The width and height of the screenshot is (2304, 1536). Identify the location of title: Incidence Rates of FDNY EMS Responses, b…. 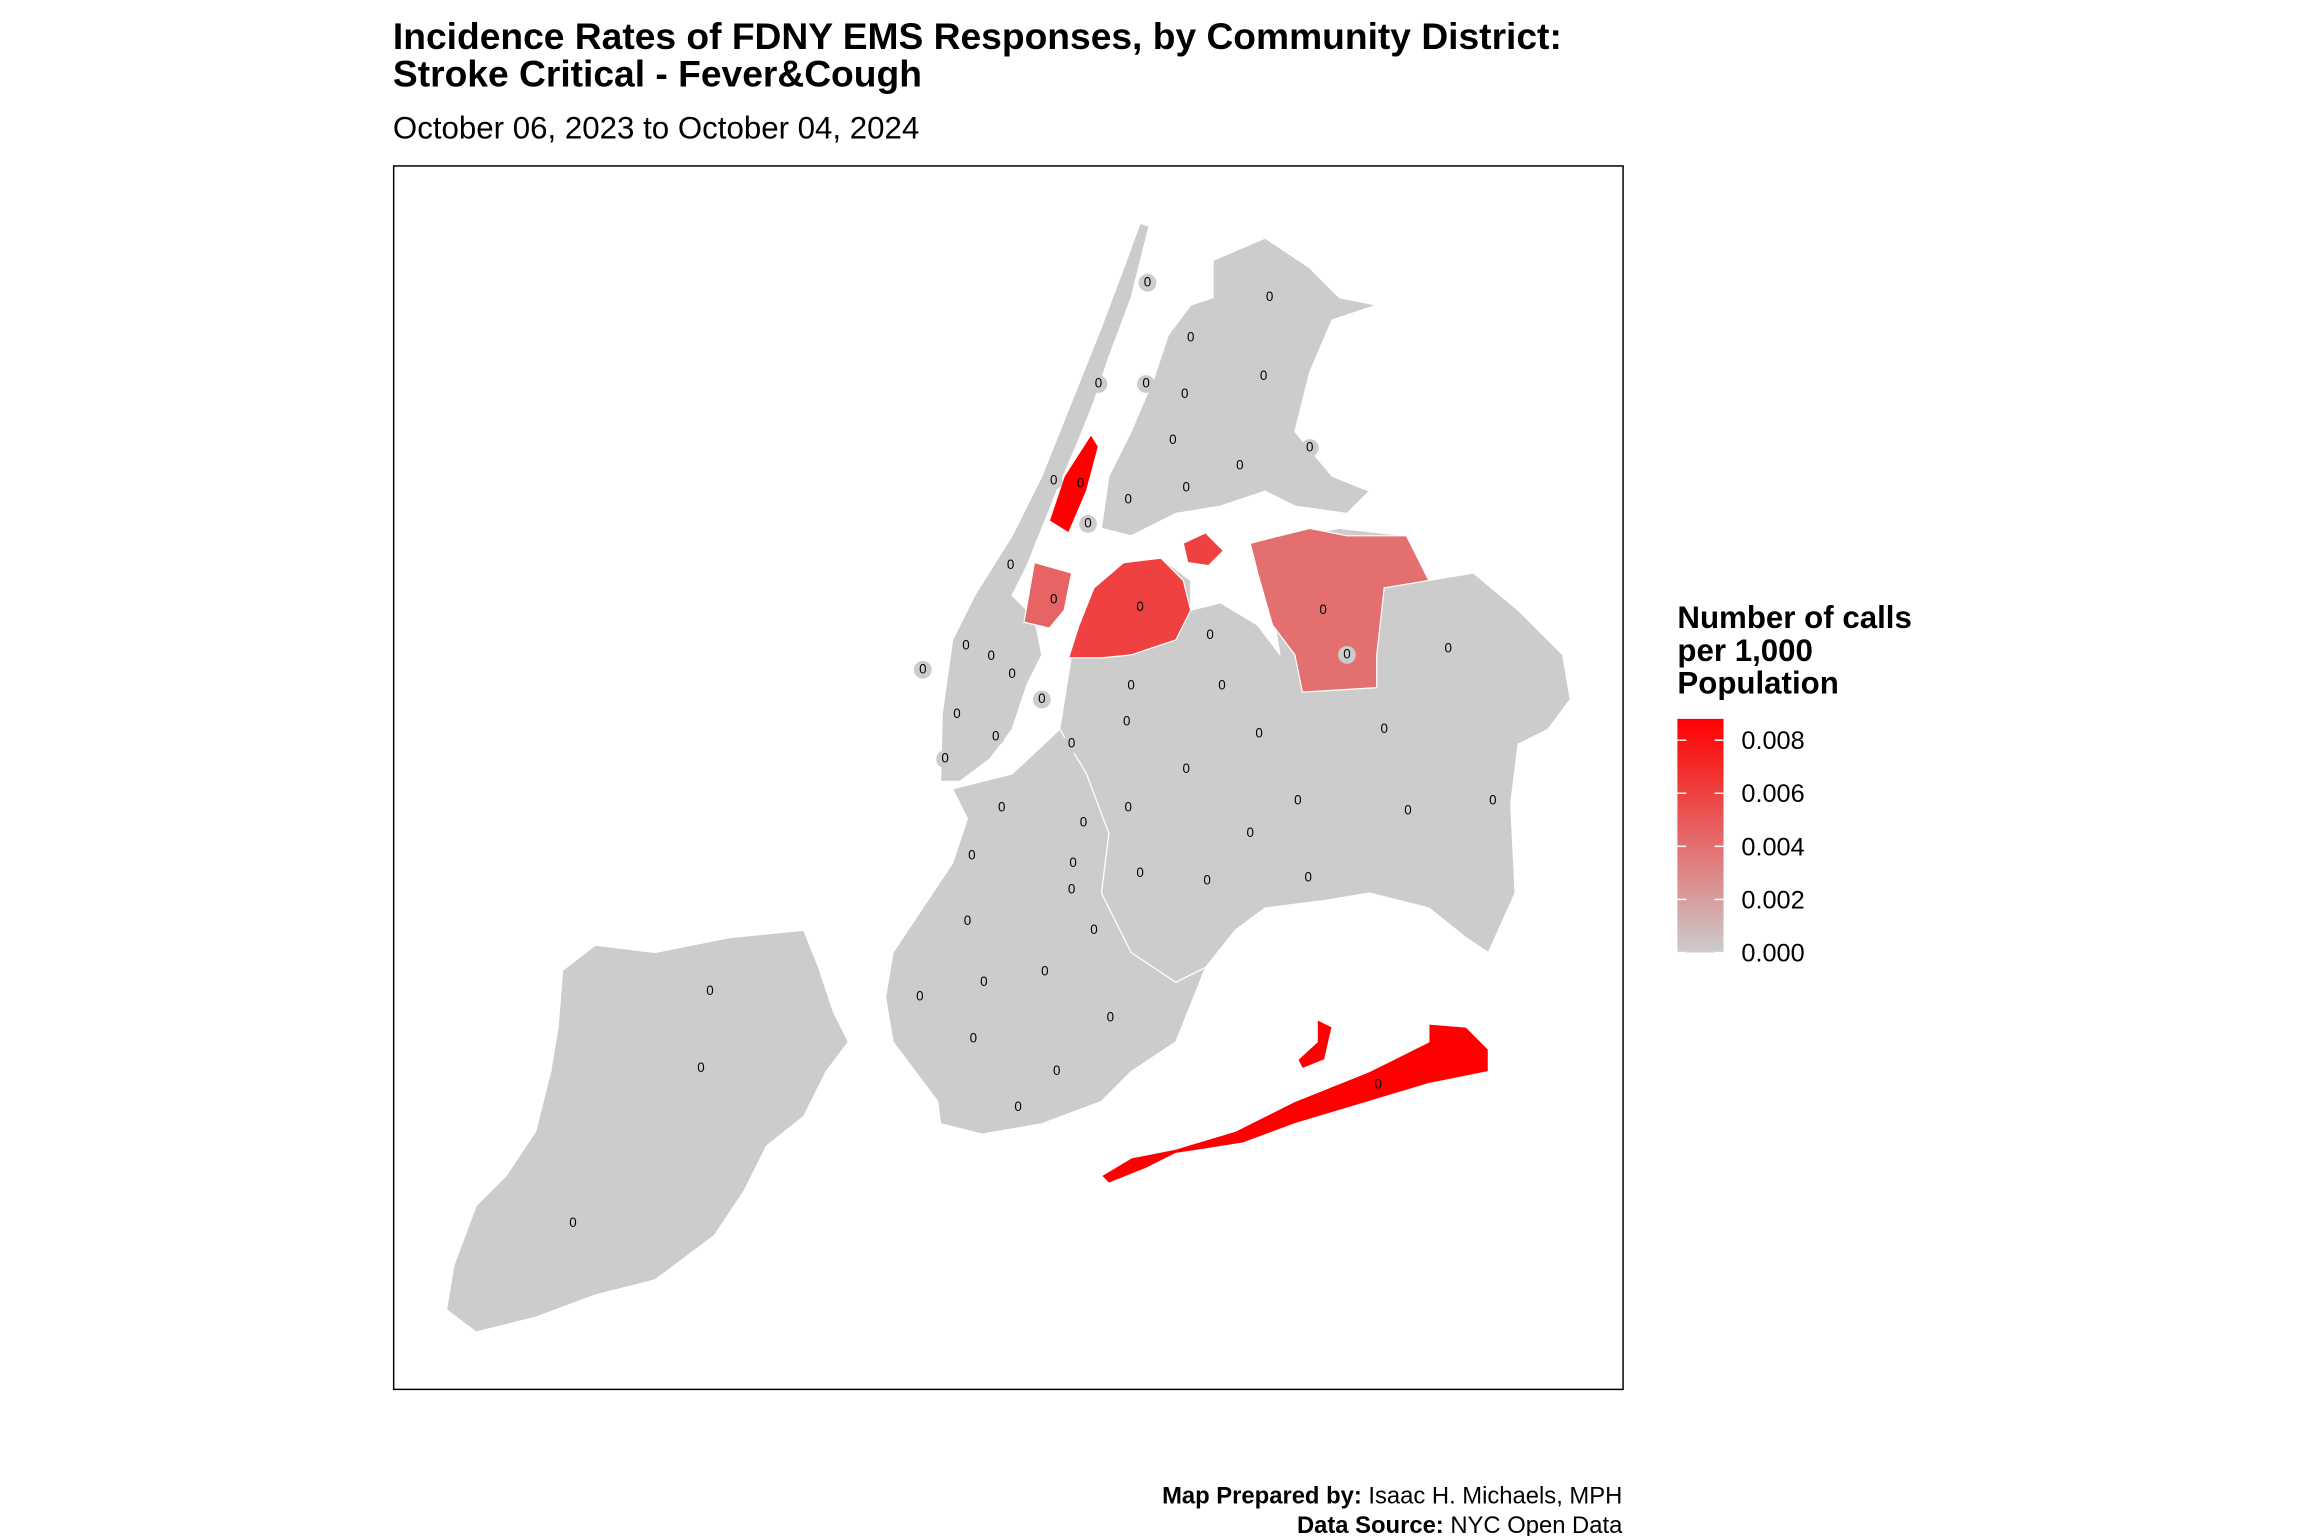
(977, 36).